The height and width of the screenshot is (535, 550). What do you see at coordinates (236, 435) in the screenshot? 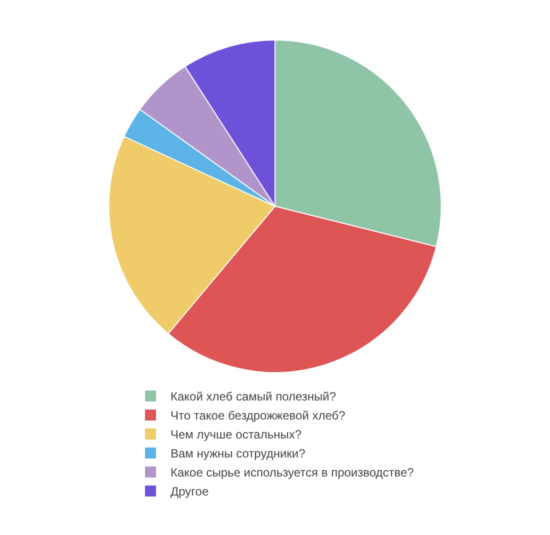
I see `legend-label: Чем лучше остальных?` at bounding box center [236, 435].